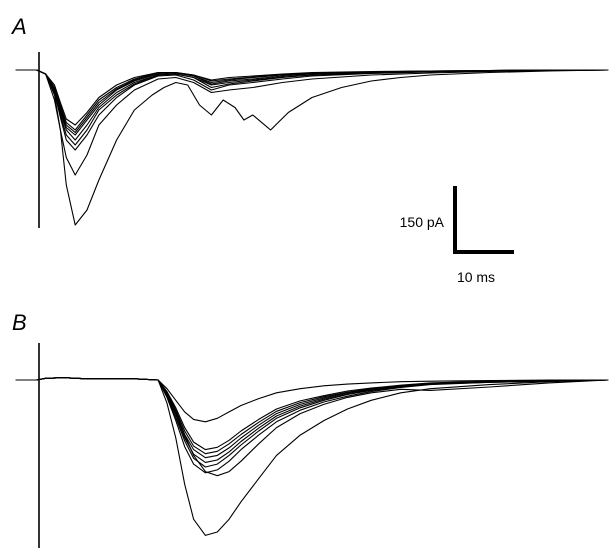 Image resolution: width=613 pixels, height=548 pixels. Describe the element at coordinates (483, 220) in the screenshot. I see `scale-bar-lines` at that location.